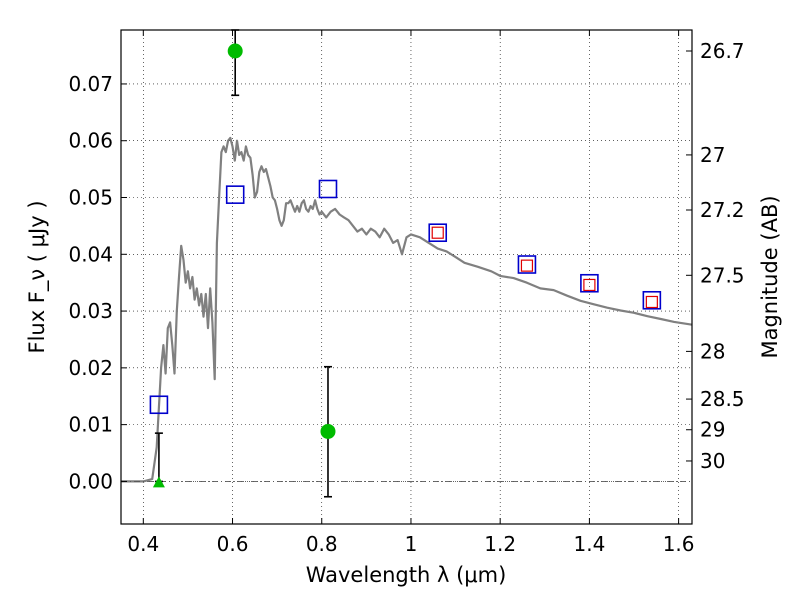  What do you see at coordinates (722, 275) in the screenshot?
I see `magnitude-tick-label: 27.5` at bounding box center [722, 275].